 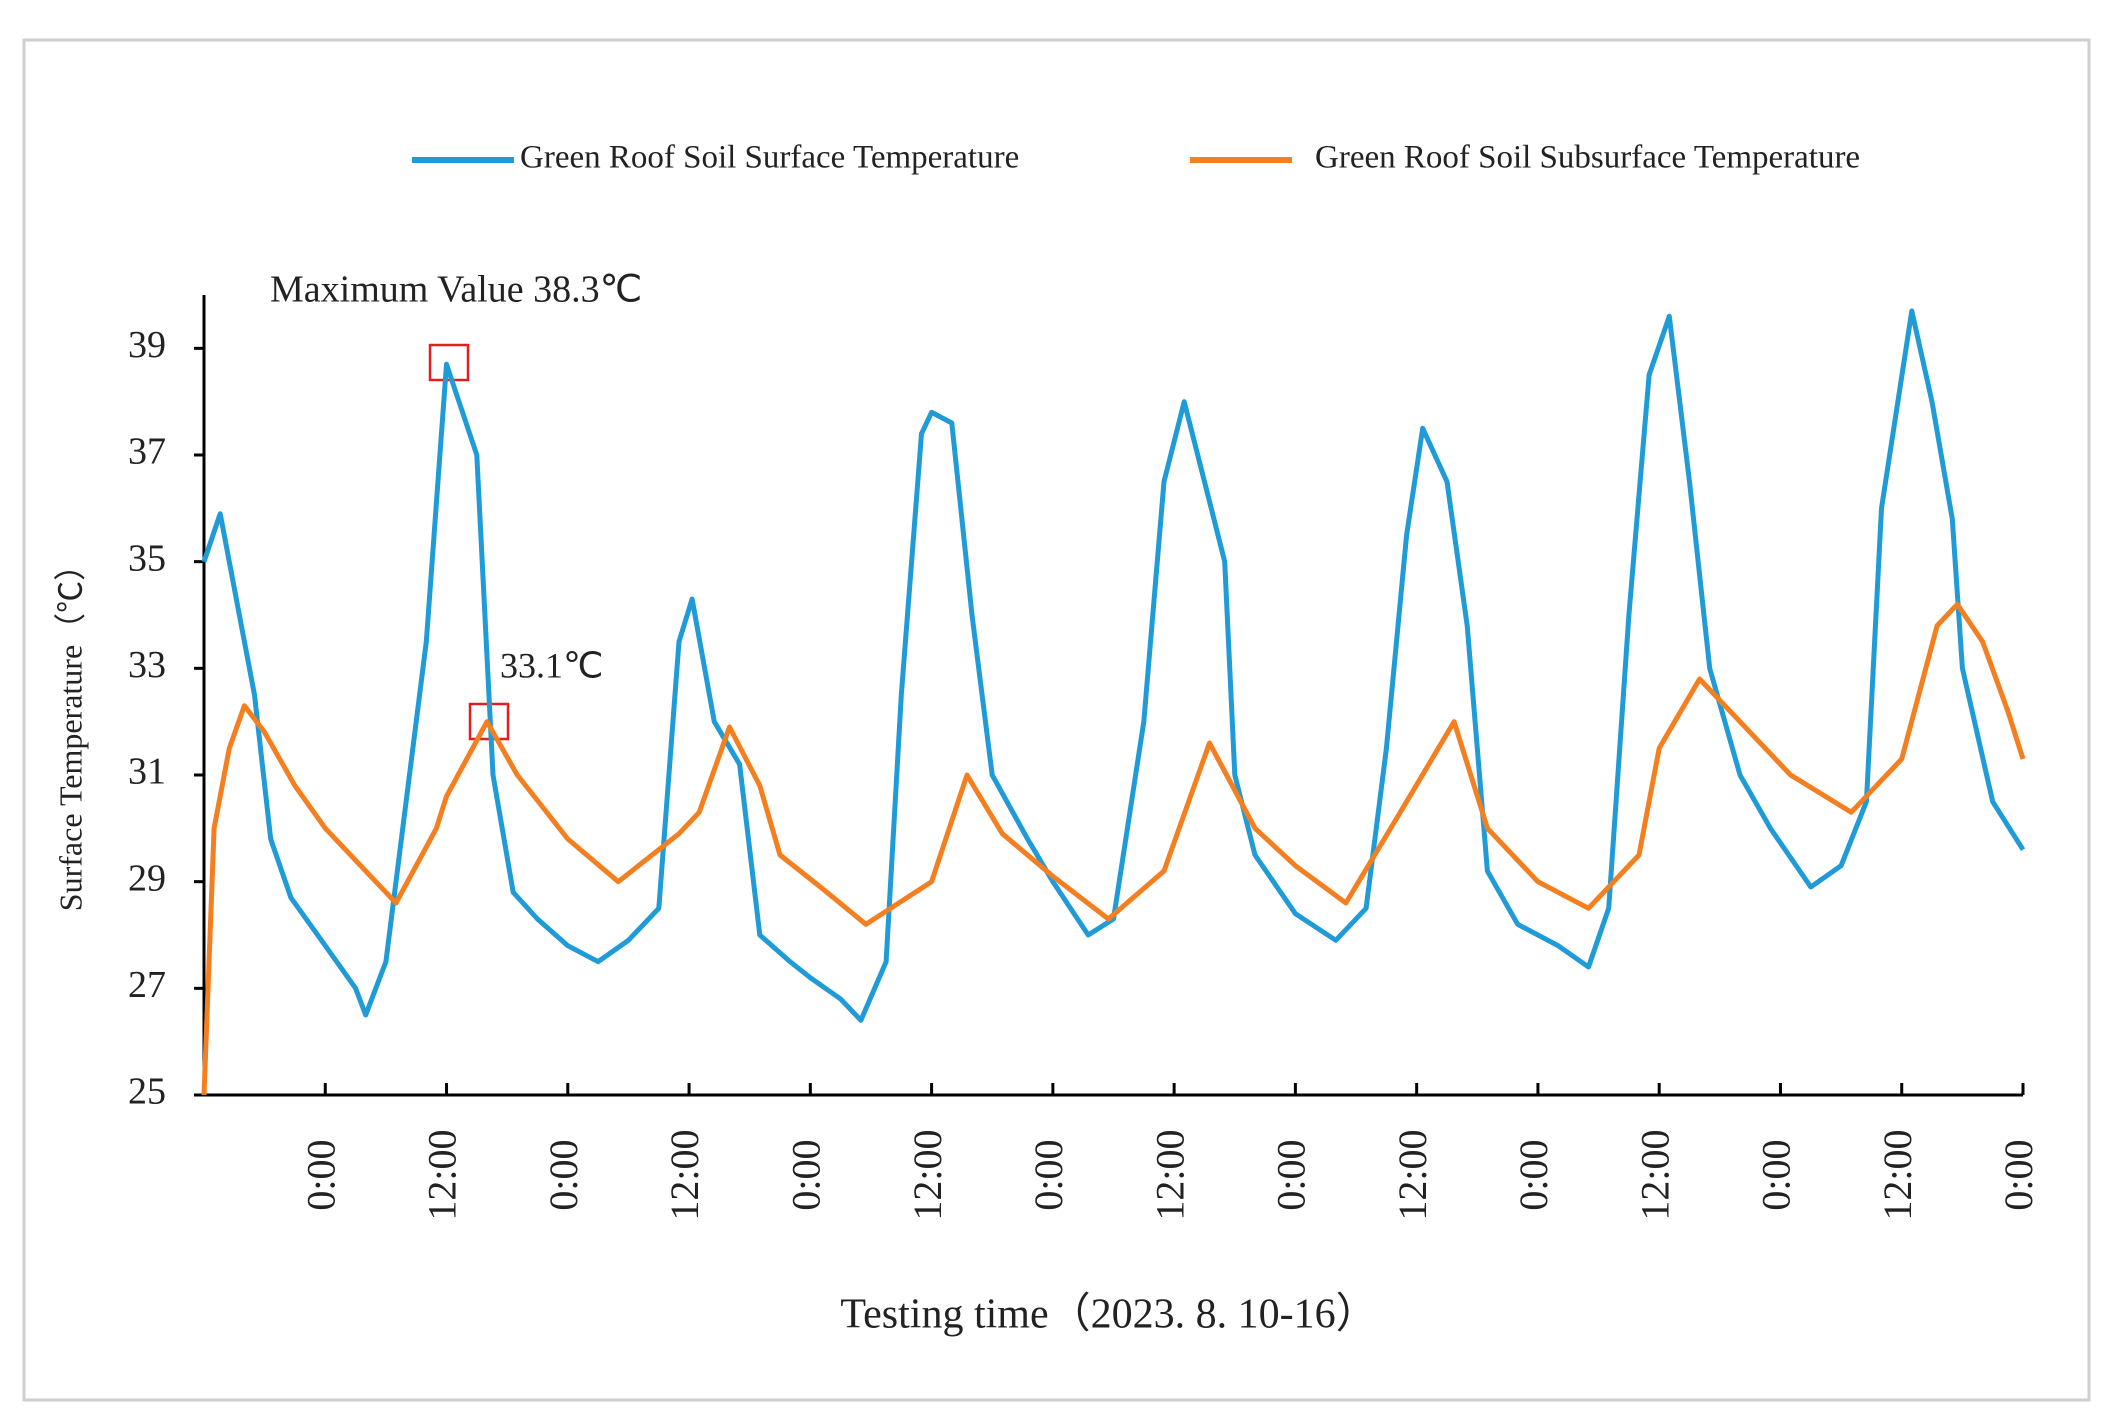 What do you see at coordinates (147, 1092) in the screenshot?
I see `y-tick-label: 25` at bounding box center [147, 1092].